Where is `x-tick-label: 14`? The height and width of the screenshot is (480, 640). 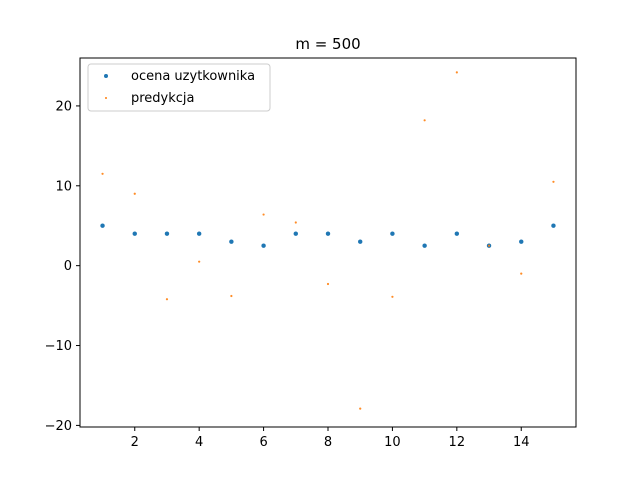
x-tick-label: 14 is located at coordinates (521, 442).